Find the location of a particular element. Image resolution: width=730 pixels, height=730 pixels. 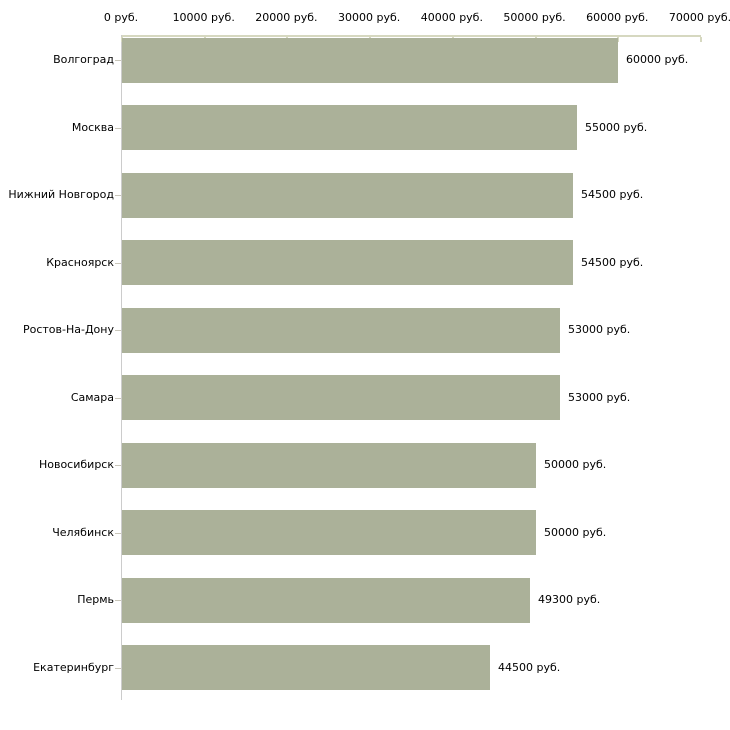

x-axis-tick-label: 20000 руб. is located at coordinates (286, 17).